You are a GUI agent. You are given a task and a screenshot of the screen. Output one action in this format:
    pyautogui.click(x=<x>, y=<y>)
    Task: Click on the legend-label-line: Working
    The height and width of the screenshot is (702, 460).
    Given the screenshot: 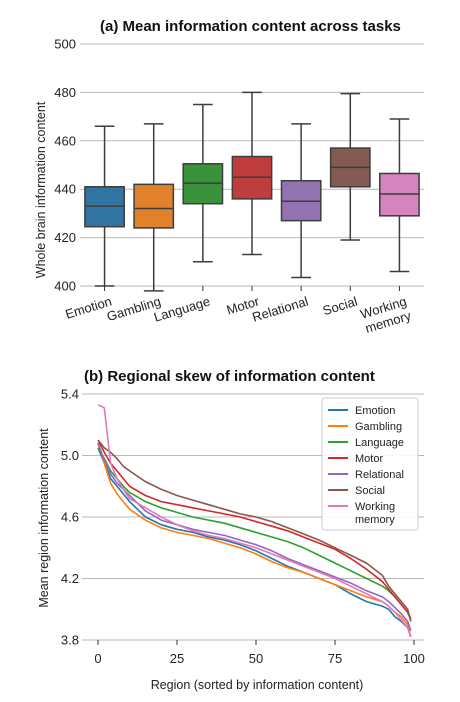 What is the action you would take?
    pyautogui.click(x=375, y=507)
    